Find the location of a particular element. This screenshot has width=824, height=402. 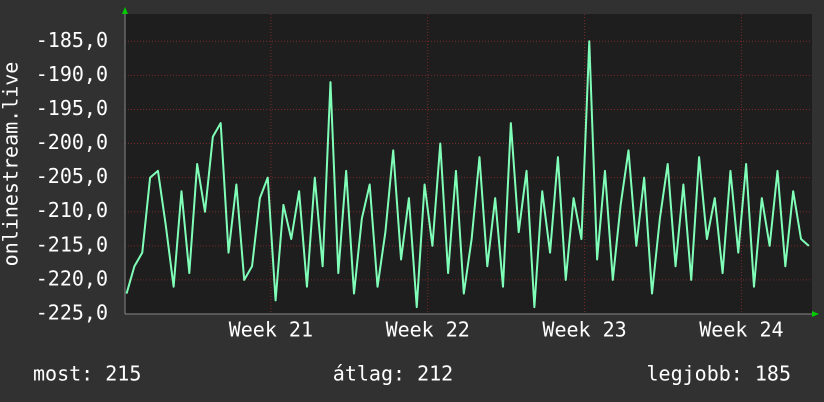

y-tick-label: -220,0 is located at coordinates (72, 278).